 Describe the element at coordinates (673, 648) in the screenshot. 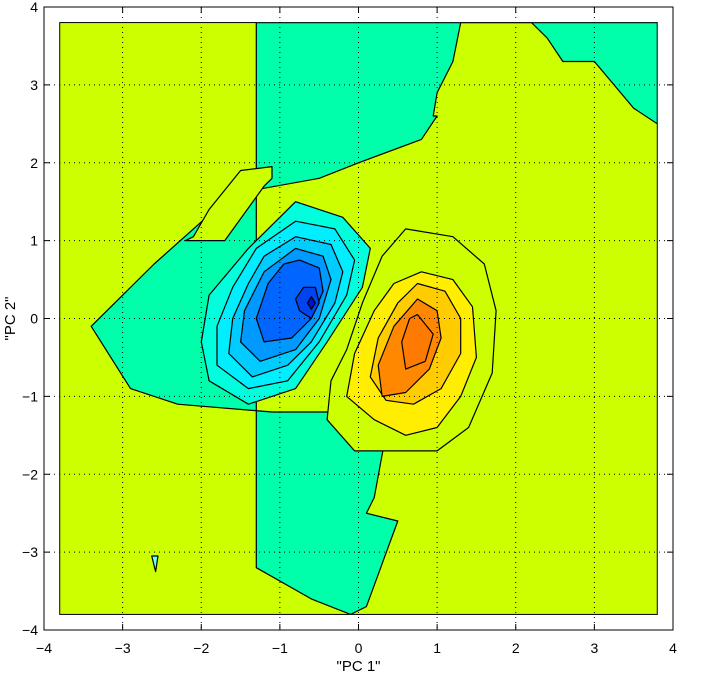

I see `x-tick-label: 4` at that location.